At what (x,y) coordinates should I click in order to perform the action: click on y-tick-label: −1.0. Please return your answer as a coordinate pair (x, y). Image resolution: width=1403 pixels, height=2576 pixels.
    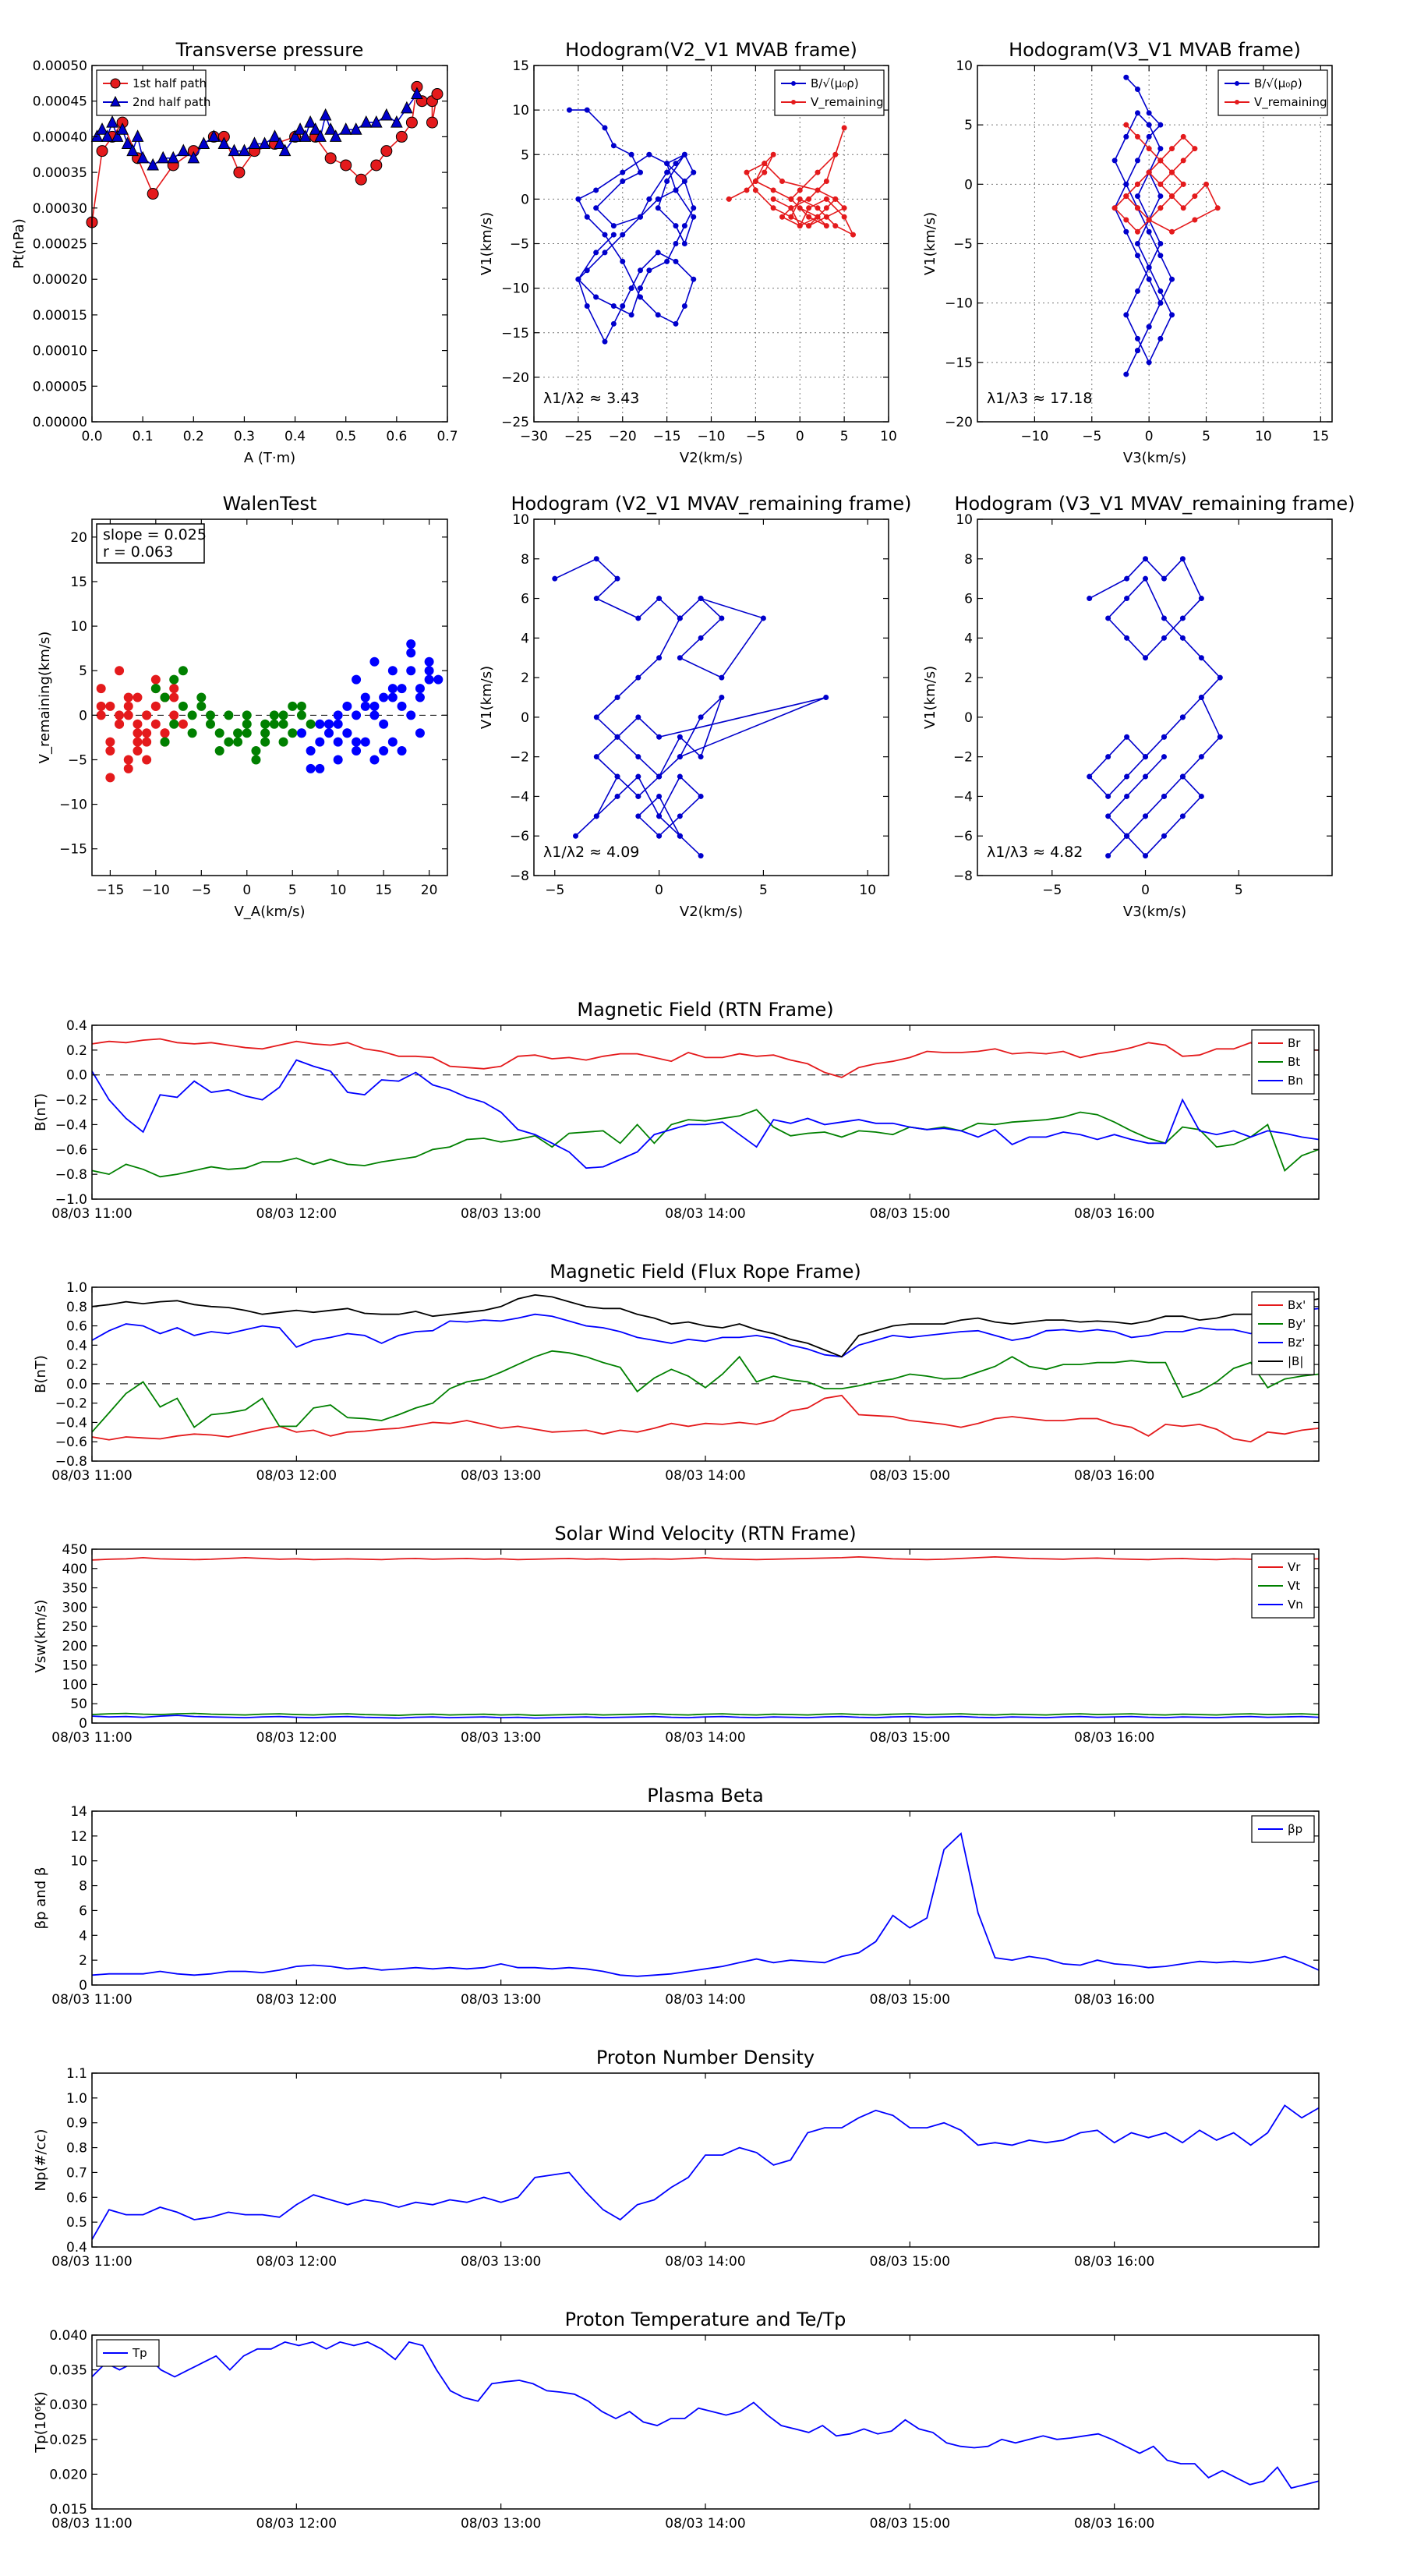
    Looking at the image, I should click on (71, 1200).